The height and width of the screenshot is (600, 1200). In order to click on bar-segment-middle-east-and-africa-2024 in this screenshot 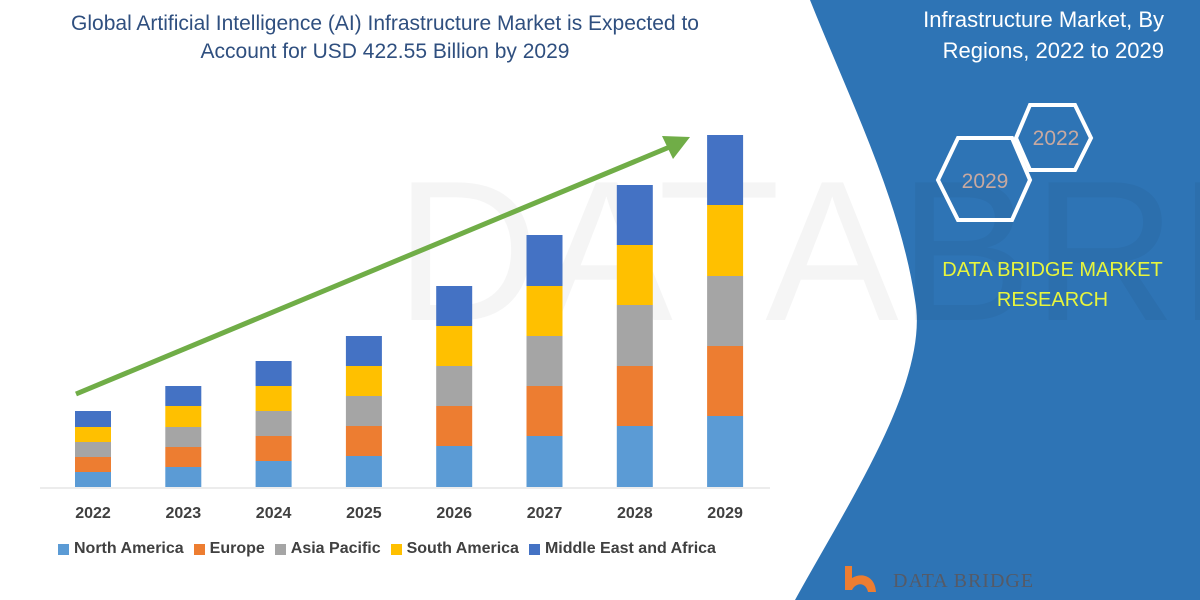, I will do `click(273, 373)`.